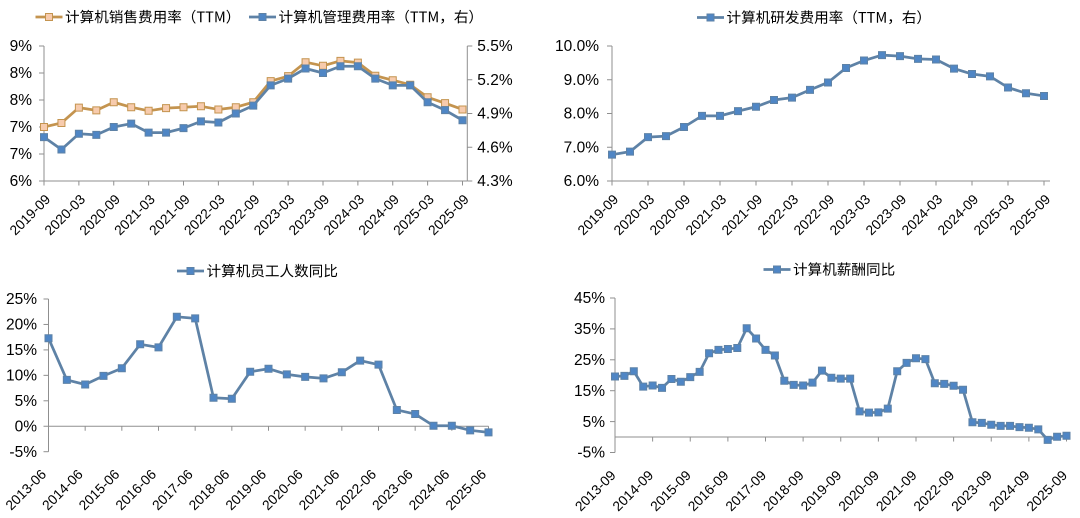  Describe the element at coordinates (582, 147) in the screenshot. I see `svg-text: 7.0%` at that location.